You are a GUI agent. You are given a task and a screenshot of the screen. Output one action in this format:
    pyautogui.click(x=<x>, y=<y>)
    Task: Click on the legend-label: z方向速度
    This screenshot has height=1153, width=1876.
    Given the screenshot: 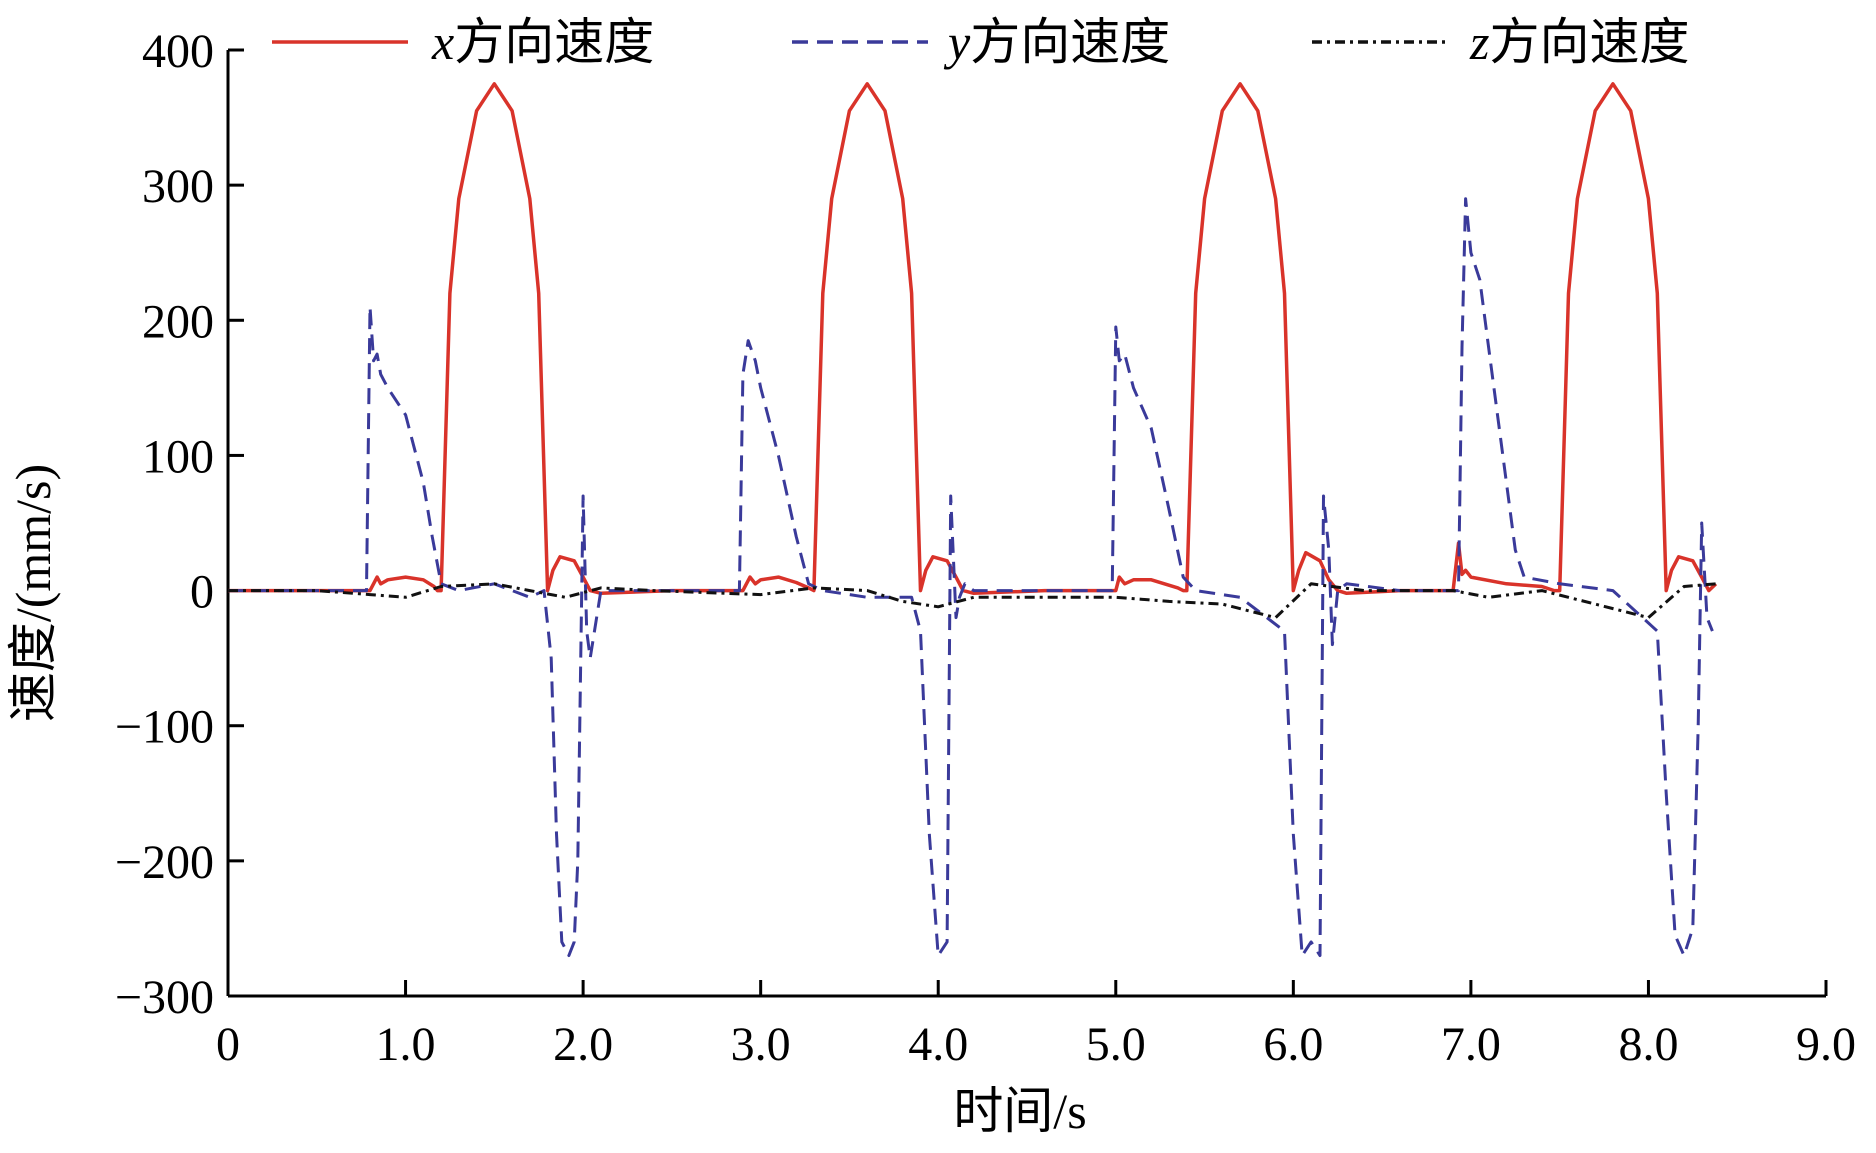 What is the action you would take?
    pyautogui.click(x=1579, y=42)
    